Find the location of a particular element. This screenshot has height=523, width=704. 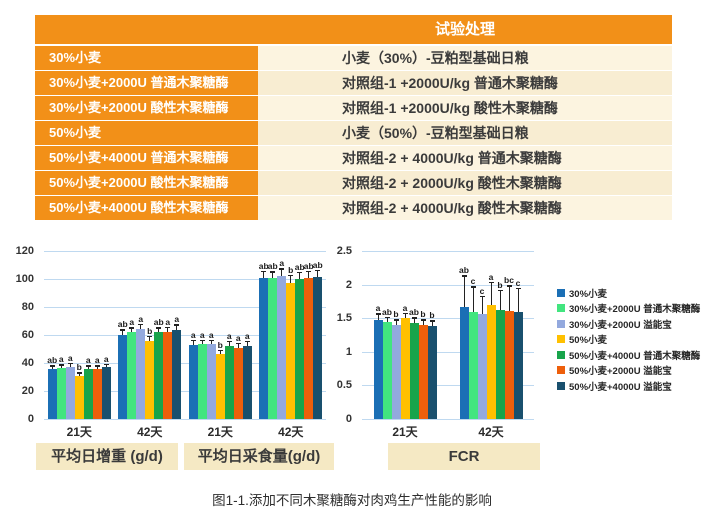

legend-item: 50%小麦+4000U 普通木聚糖酶 is located at coordinates (628, 355).